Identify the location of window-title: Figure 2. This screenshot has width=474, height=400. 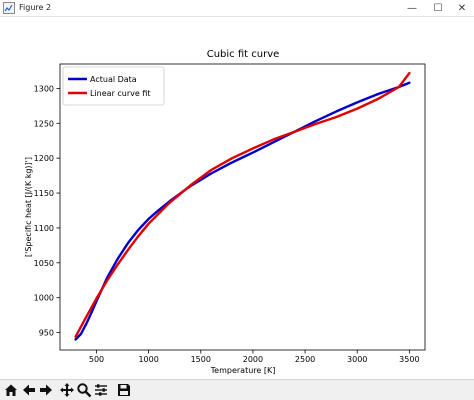
(35, 7).